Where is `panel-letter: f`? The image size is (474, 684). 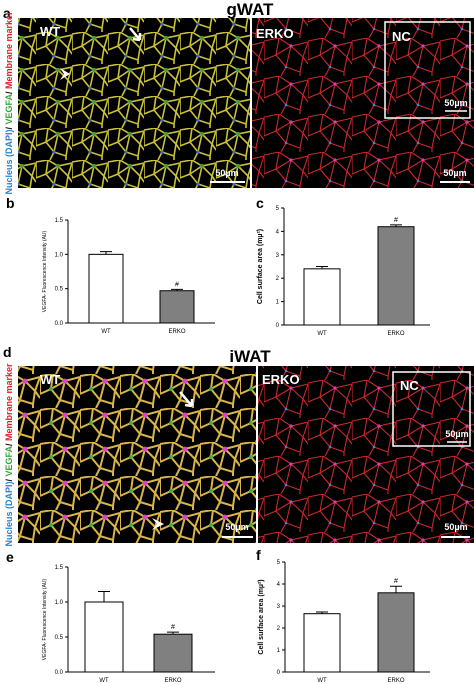
panel-letter: f is located at coordinates (258, 555).